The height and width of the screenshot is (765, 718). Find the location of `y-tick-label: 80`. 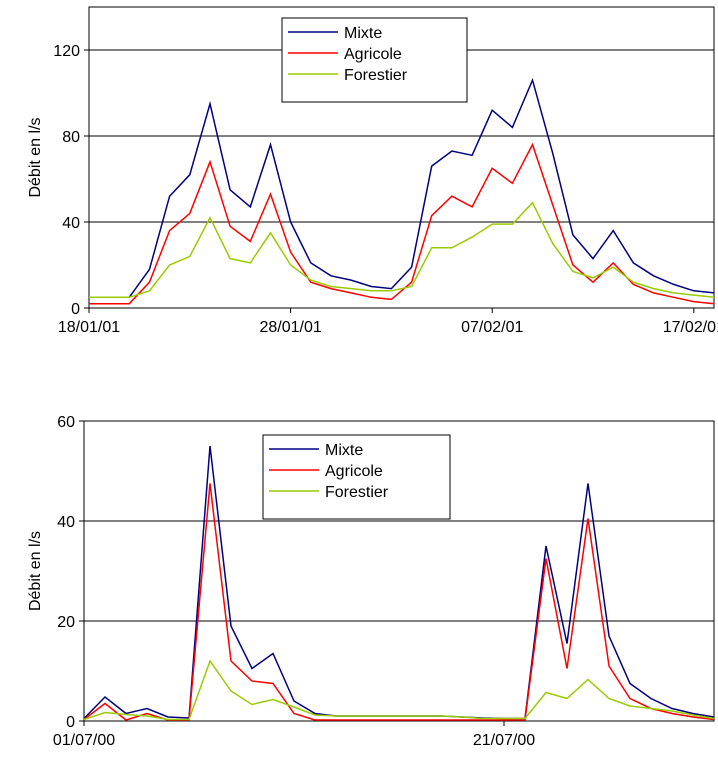

y-tick-label: 80 is located at coordinates (71, 137).